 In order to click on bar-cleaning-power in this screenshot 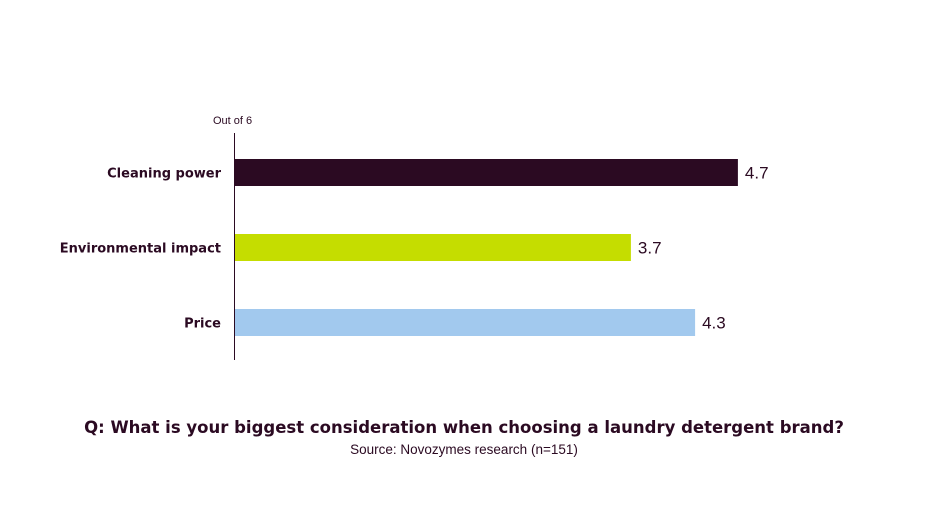, I will do `click(486, 172)`.